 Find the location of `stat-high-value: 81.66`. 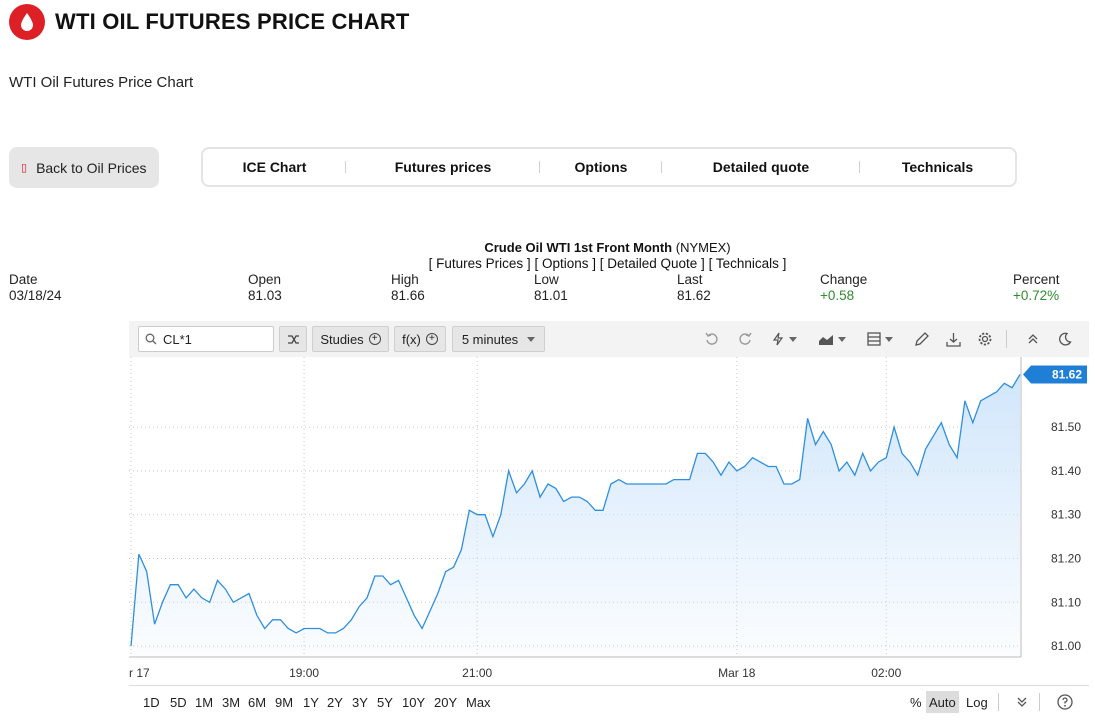

stat-high-value: 81.66 is located at coordinates (408, 295).